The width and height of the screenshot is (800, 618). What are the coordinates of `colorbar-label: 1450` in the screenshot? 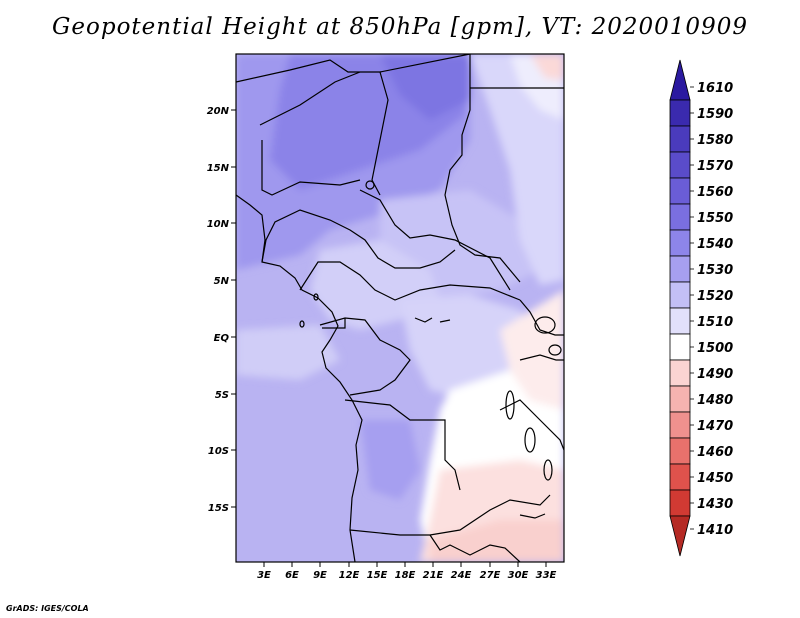 It's located at (715, 478).